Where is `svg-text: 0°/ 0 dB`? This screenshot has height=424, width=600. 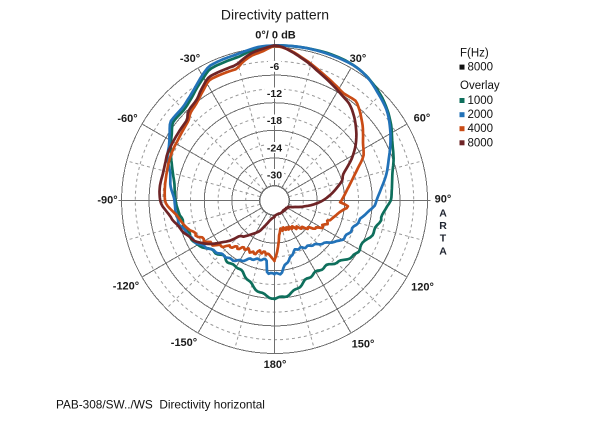 svg-text: 0°/ 0 dB is located at coordinates (275, 36).